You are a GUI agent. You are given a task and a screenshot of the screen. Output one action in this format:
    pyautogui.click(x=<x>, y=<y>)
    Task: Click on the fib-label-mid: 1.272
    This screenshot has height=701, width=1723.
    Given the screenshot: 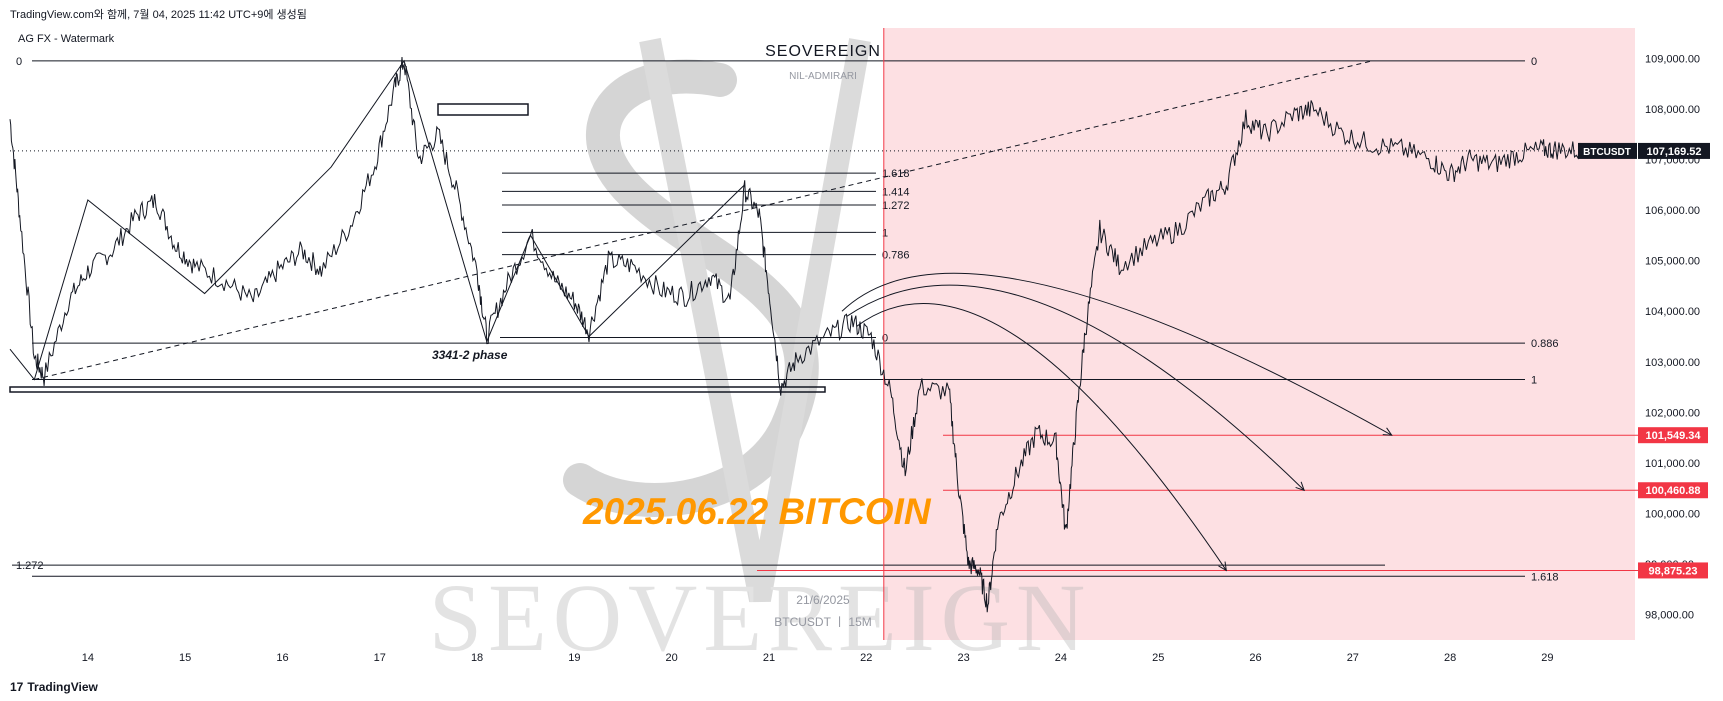 What is the action you would take?
    pyautogui.click(x=896, y=206)
    